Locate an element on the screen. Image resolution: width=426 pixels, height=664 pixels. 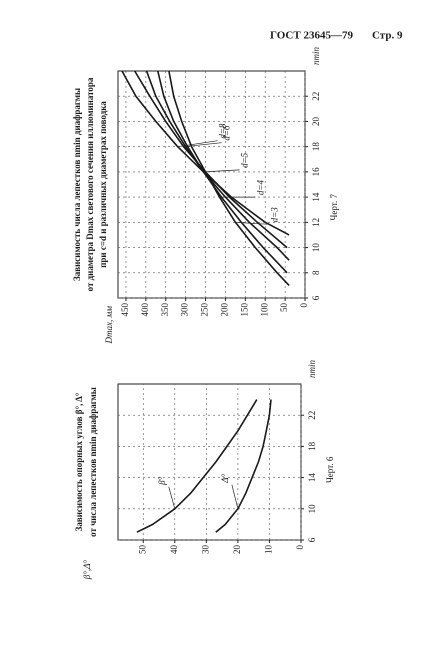
x-tick-label: 16 is located at coordinates (316, 172).